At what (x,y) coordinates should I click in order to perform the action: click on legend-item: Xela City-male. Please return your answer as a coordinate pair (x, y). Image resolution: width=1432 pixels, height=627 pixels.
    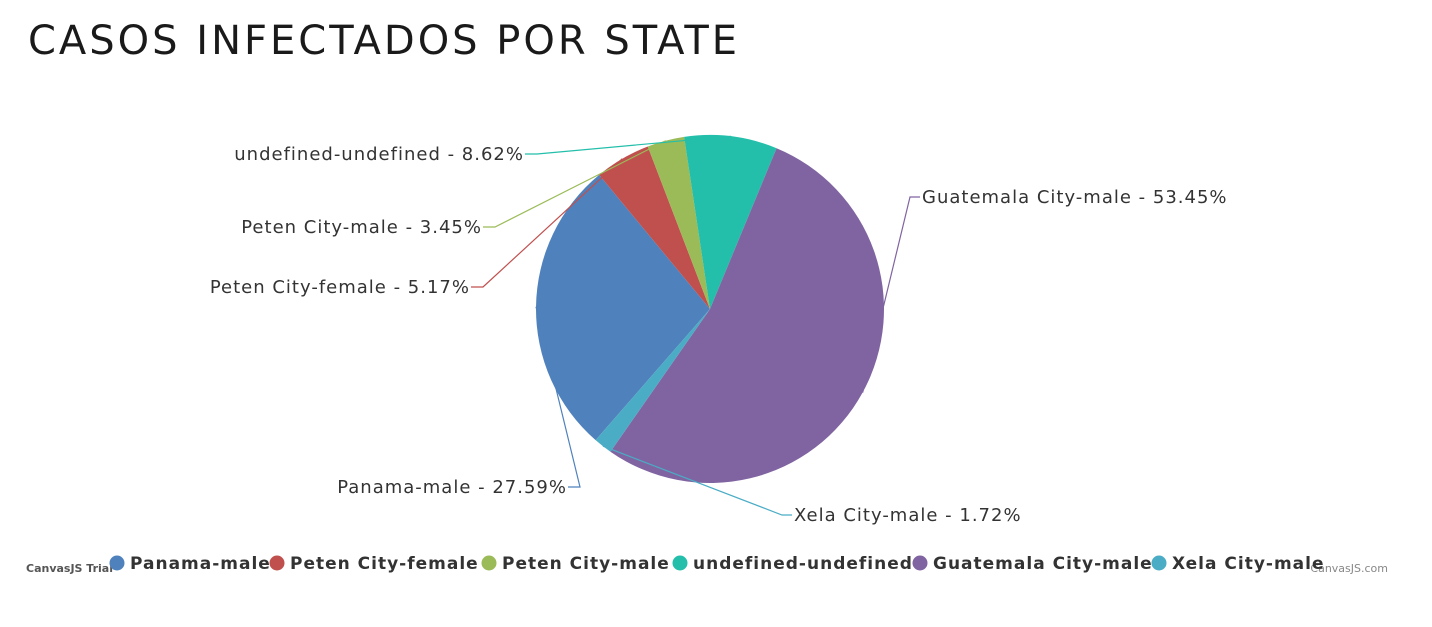
    Looking at the image, I should click on (1238, 564).